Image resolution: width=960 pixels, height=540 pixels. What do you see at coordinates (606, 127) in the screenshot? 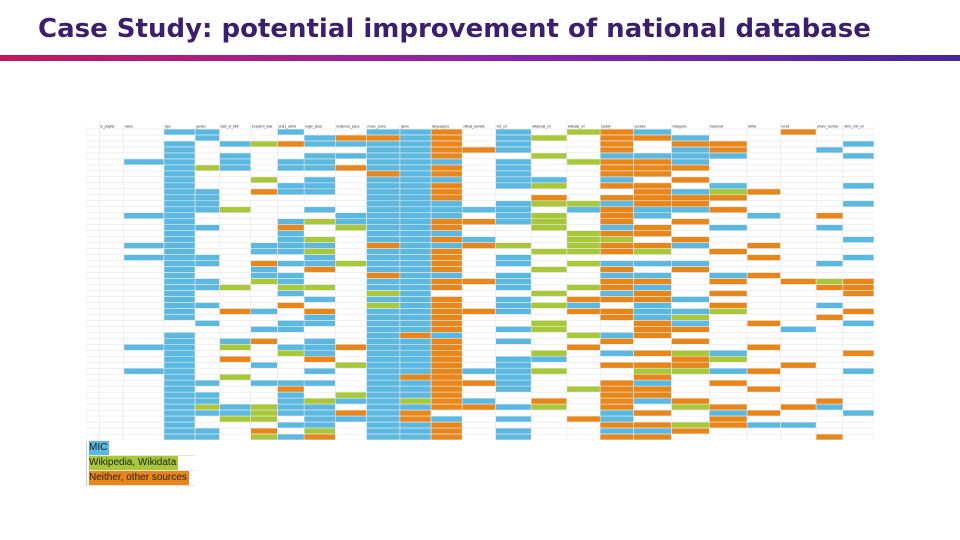
I see `column-header: spotify` at bounding box center [606, 127].